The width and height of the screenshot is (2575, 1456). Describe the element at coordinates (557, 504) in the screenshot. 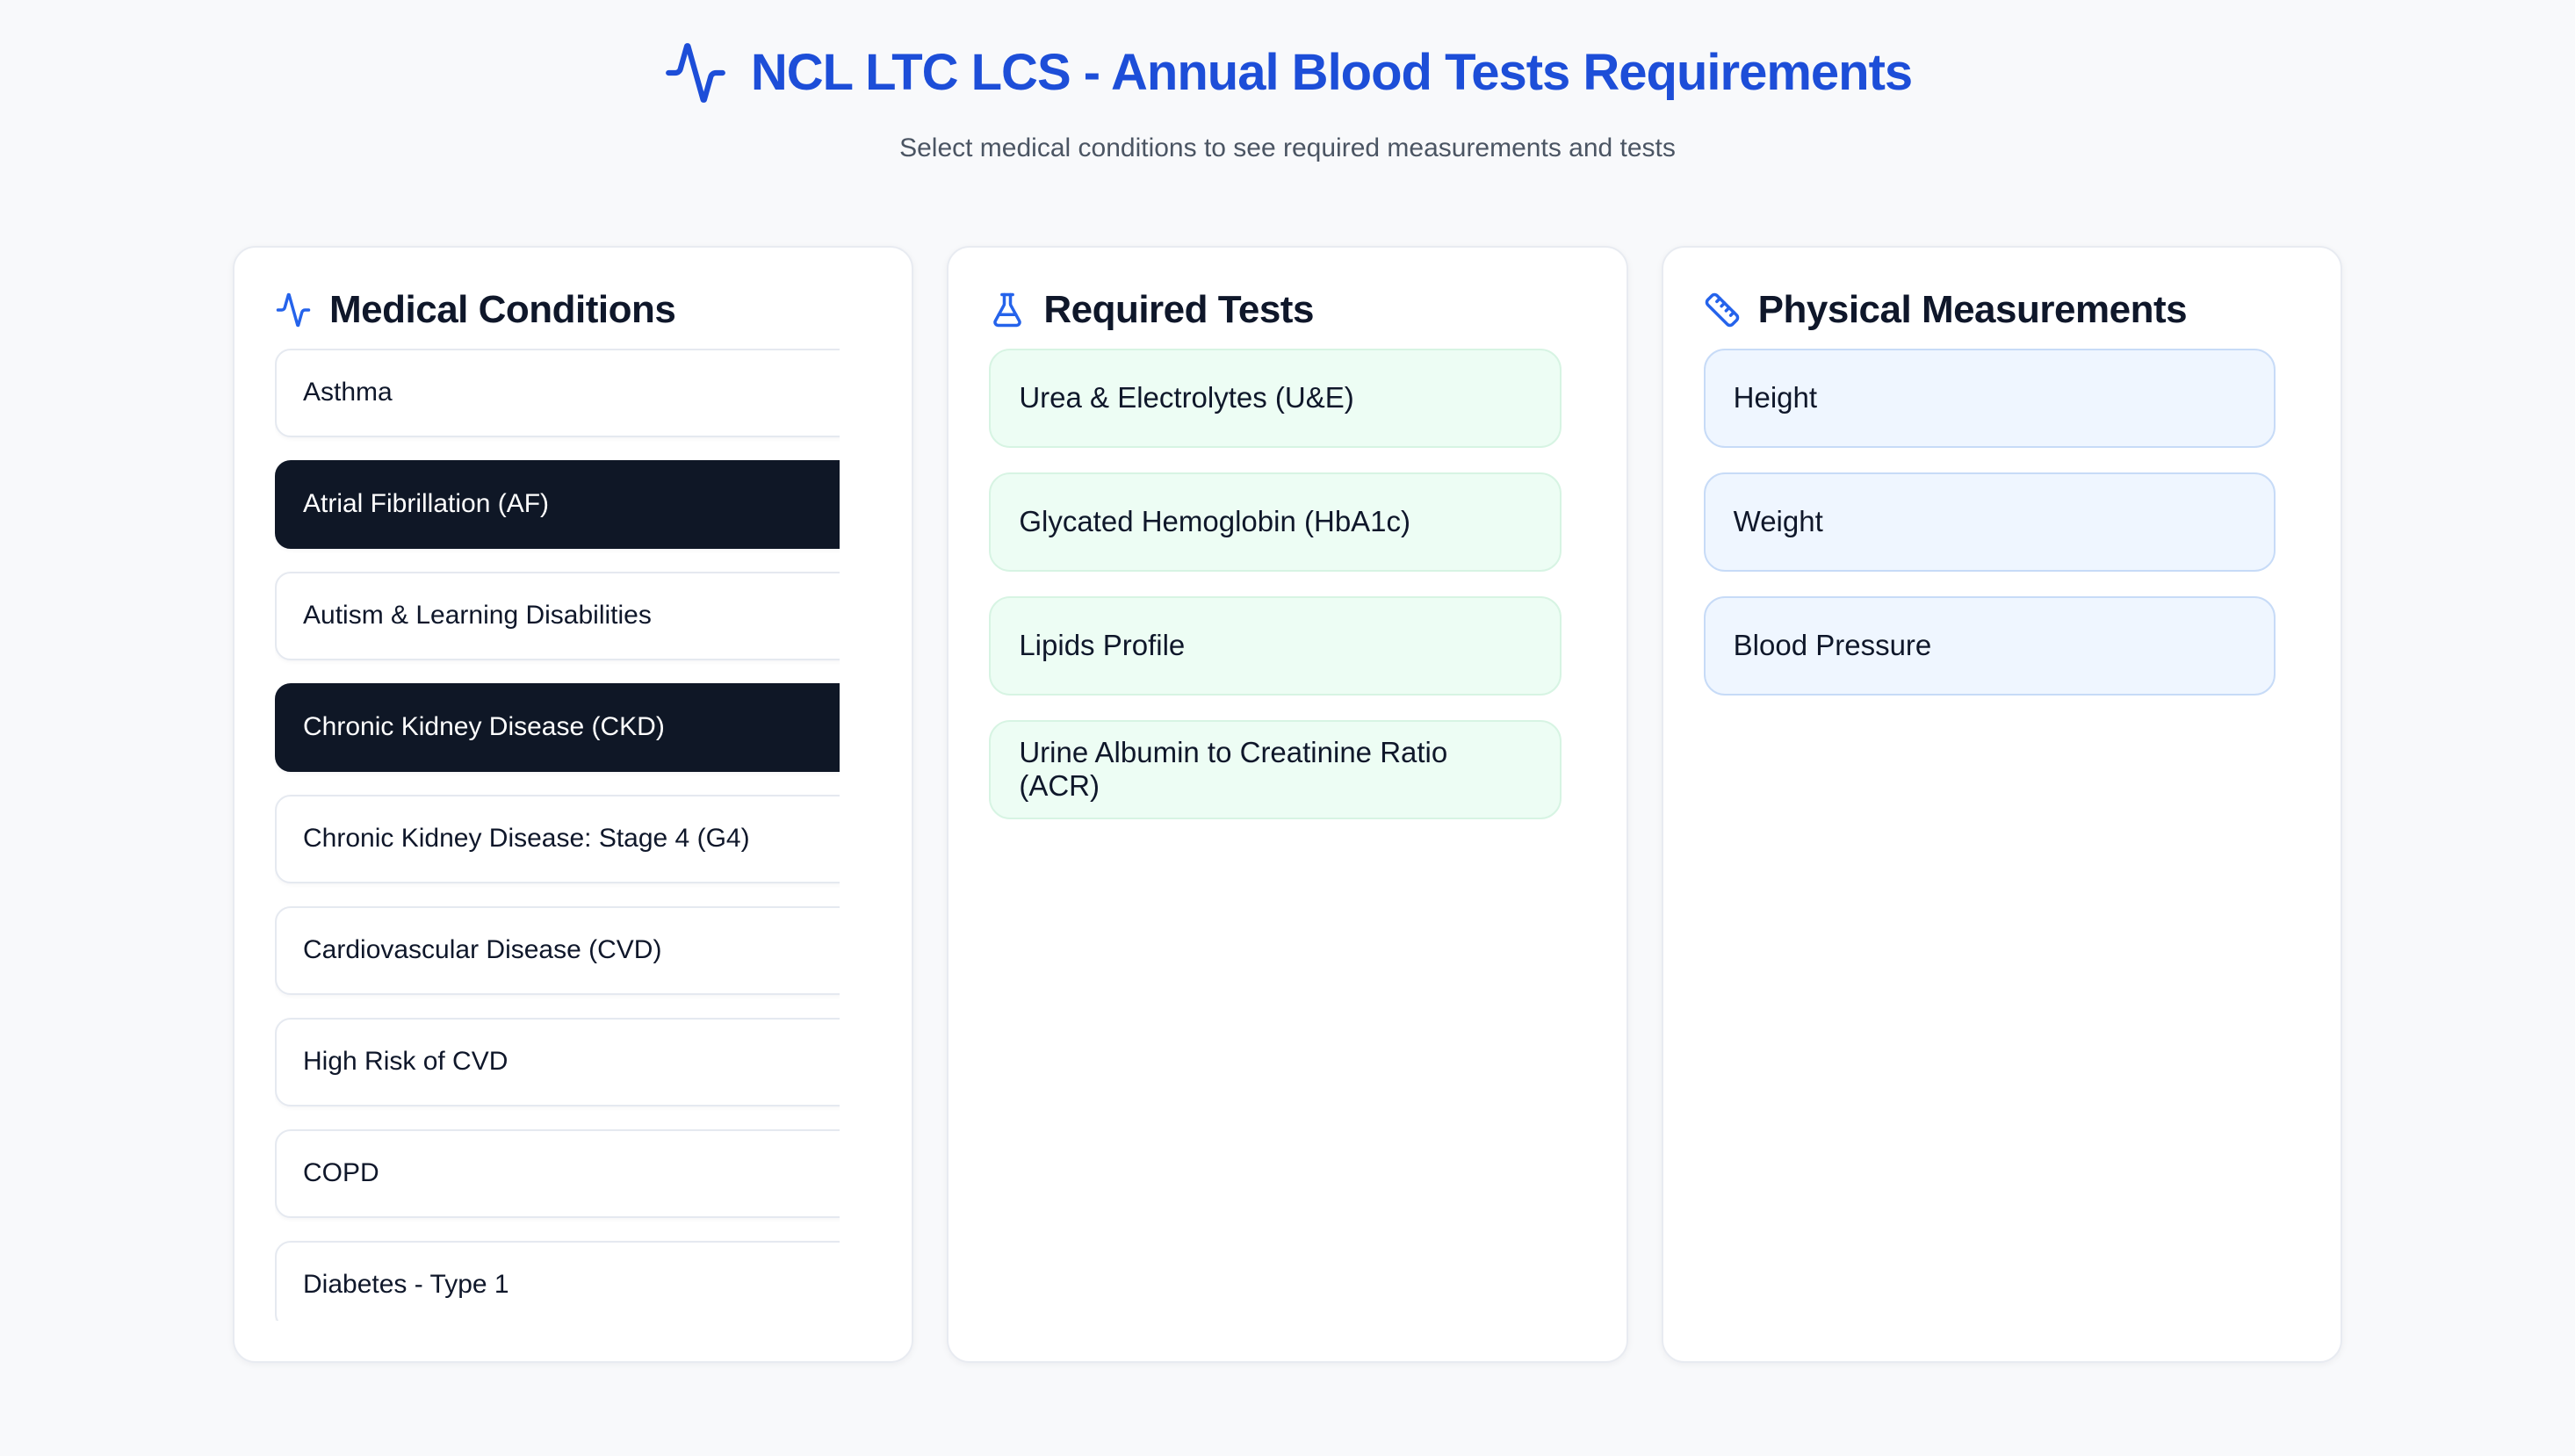

I see `condition-item-atrial-fibrillation: Atrial Fibrillation (AF)` at that location.